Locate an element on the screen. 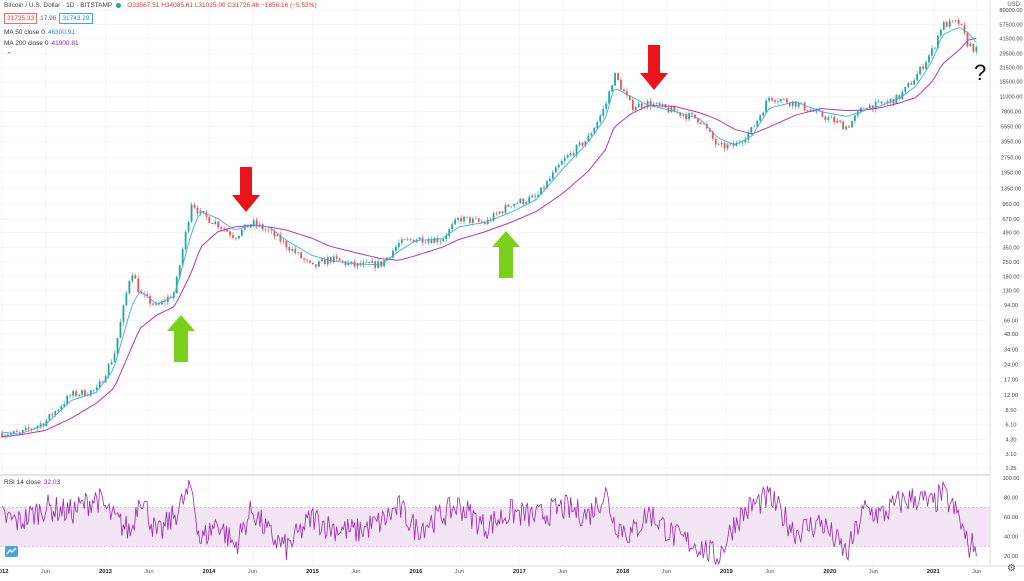  settings-gear-icon: ⚙ is located at coordinates (1011, 568).